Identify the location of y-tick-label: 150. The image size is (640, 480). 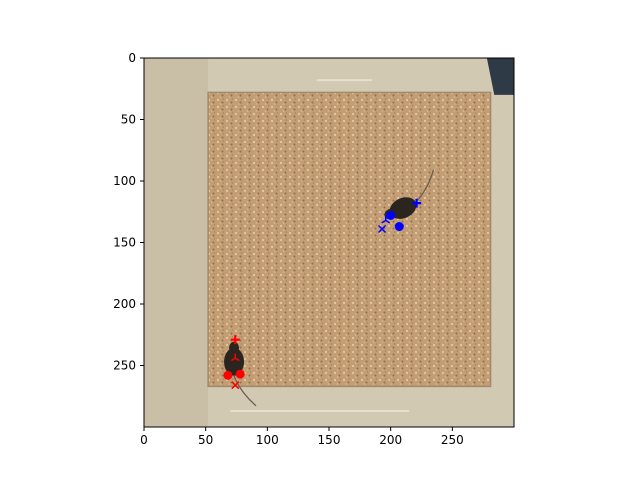
(124, 243).